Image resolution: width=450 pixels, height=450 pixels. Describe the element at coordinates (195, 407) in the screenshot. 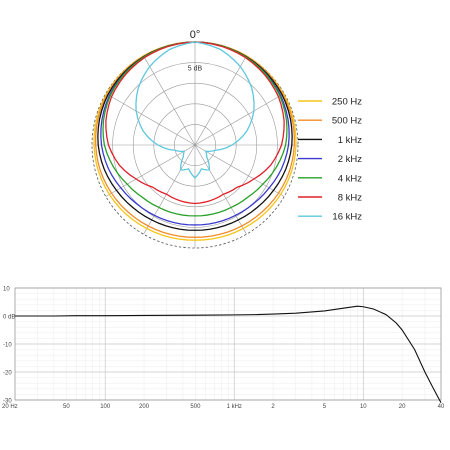

I see `freq-x-tick-label: 500` at that location.